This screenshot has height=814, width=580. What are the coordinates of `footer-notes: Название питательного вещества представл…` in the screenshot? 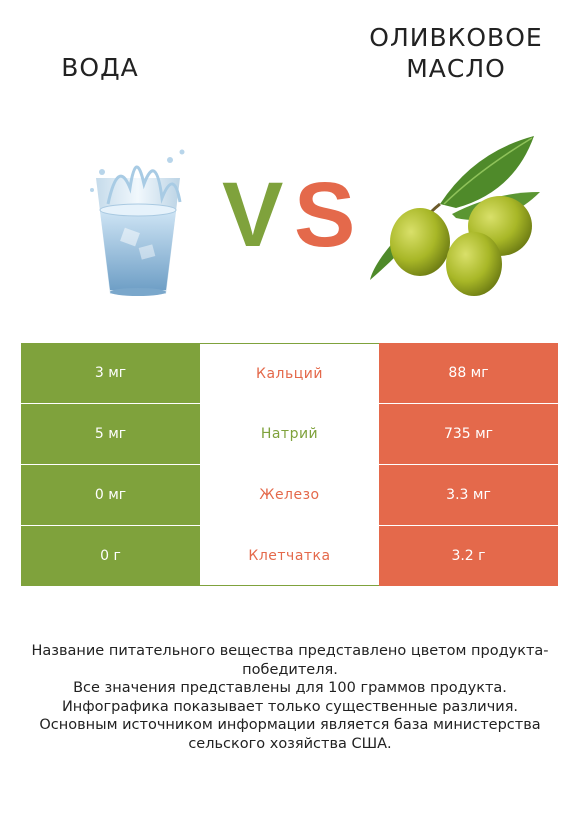 It's located at (290, 697).